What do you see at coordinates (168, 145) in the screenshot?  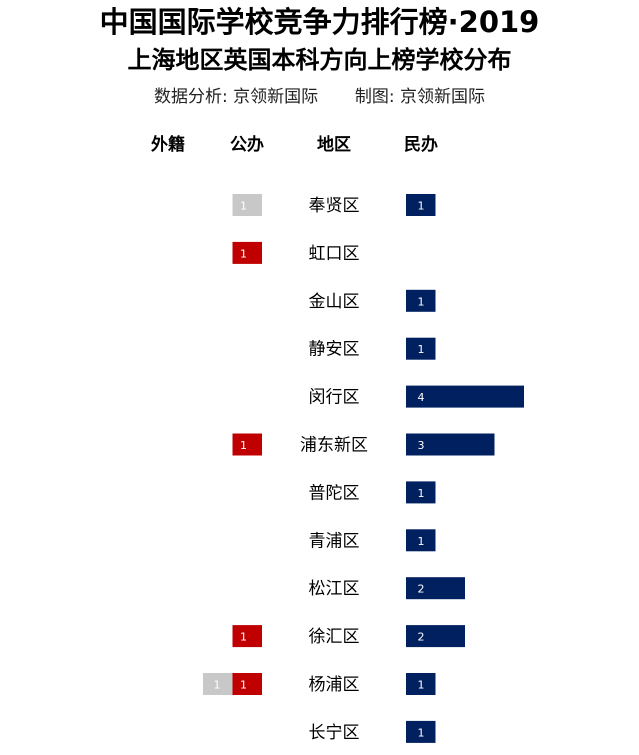 I see `header-foreign: 外籍` at bounding box center [168, 145].